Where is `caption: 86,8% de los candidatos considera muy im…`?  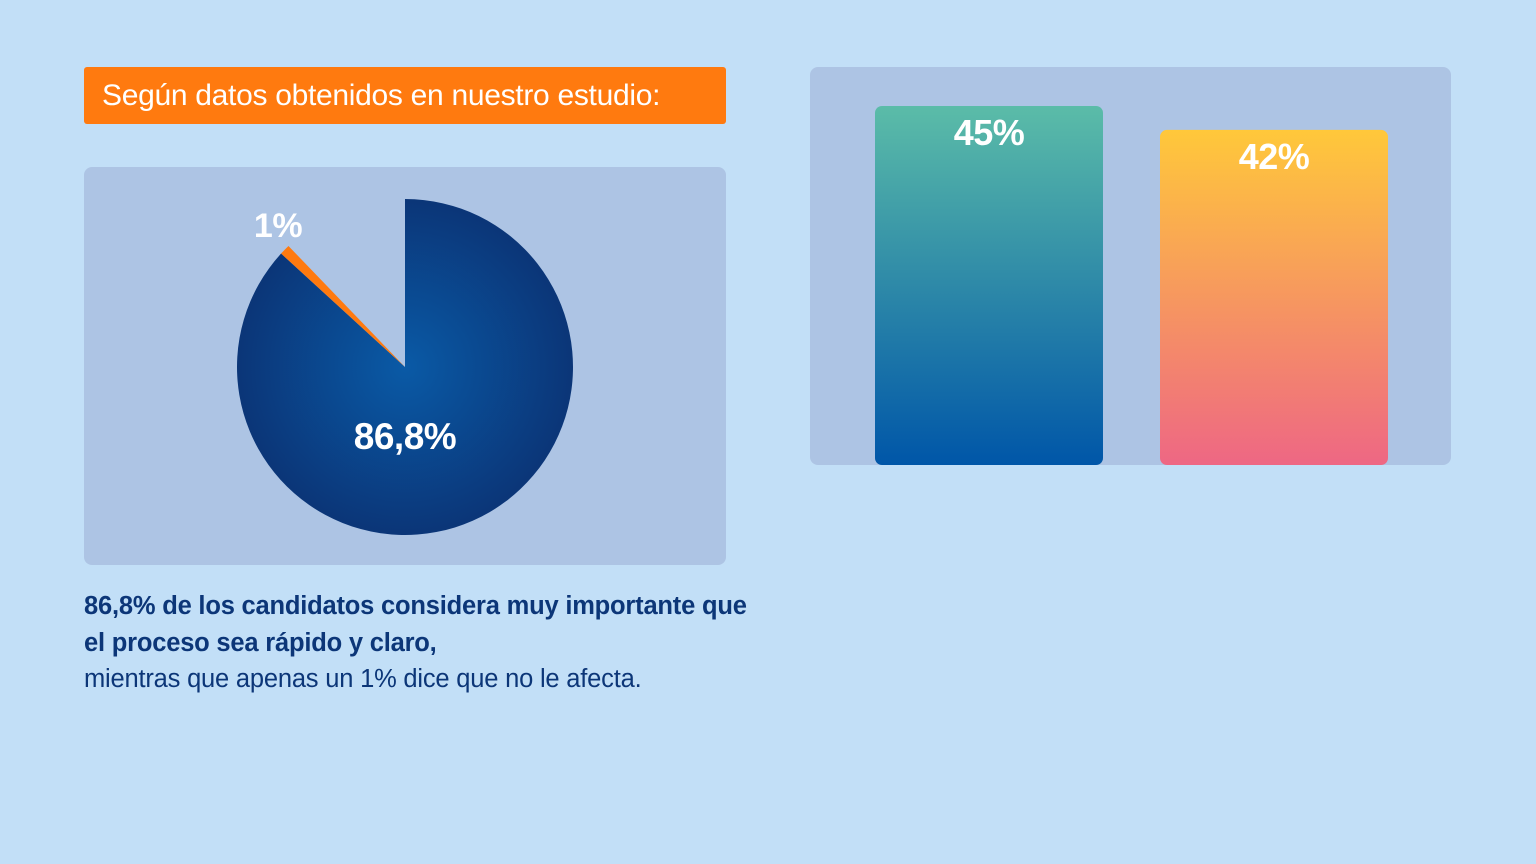 caption: 86,8% de los candidatos considera muy im… is located at coordinates (424, 643).